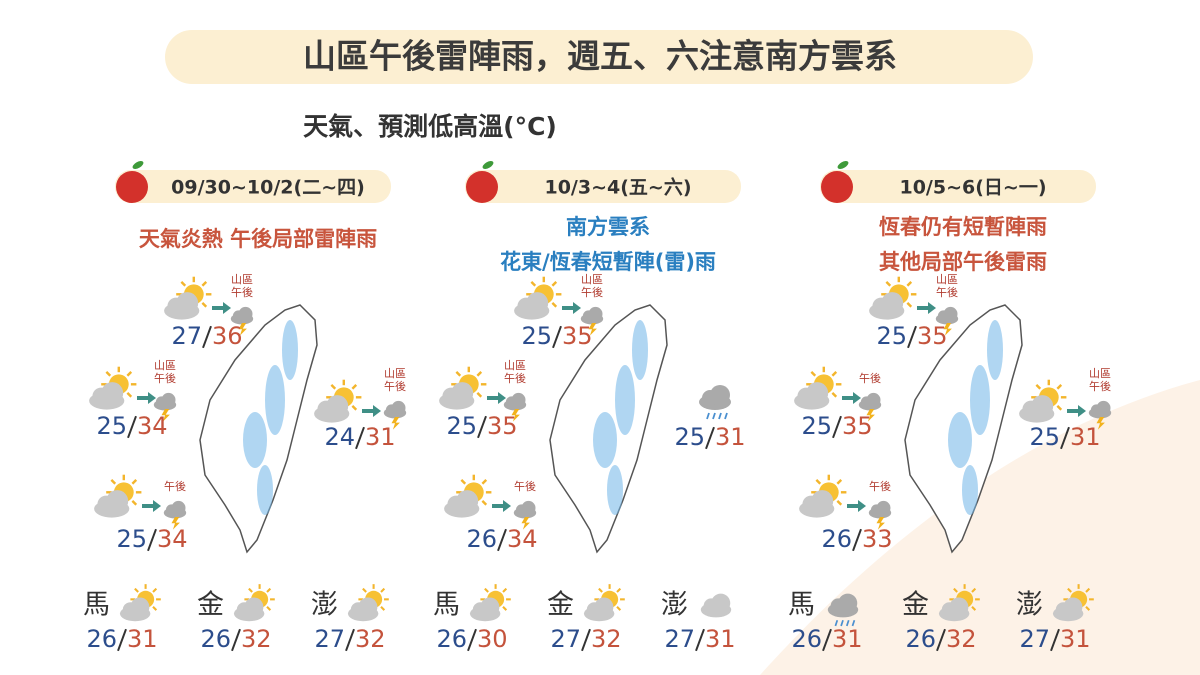 The width and height of the screenshot is (1200, 675). Describe the element at coordinates (430, 126) in the screenshot. I see `subtitle: 天氣、預測低高溫(°C)` at that location.